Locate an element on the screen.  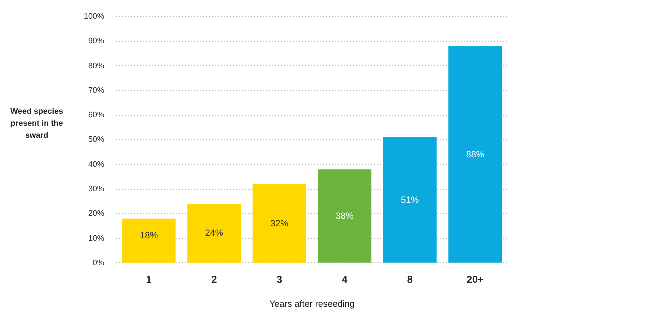
x-tick-label: 2 is located at coordinates (215, 280).